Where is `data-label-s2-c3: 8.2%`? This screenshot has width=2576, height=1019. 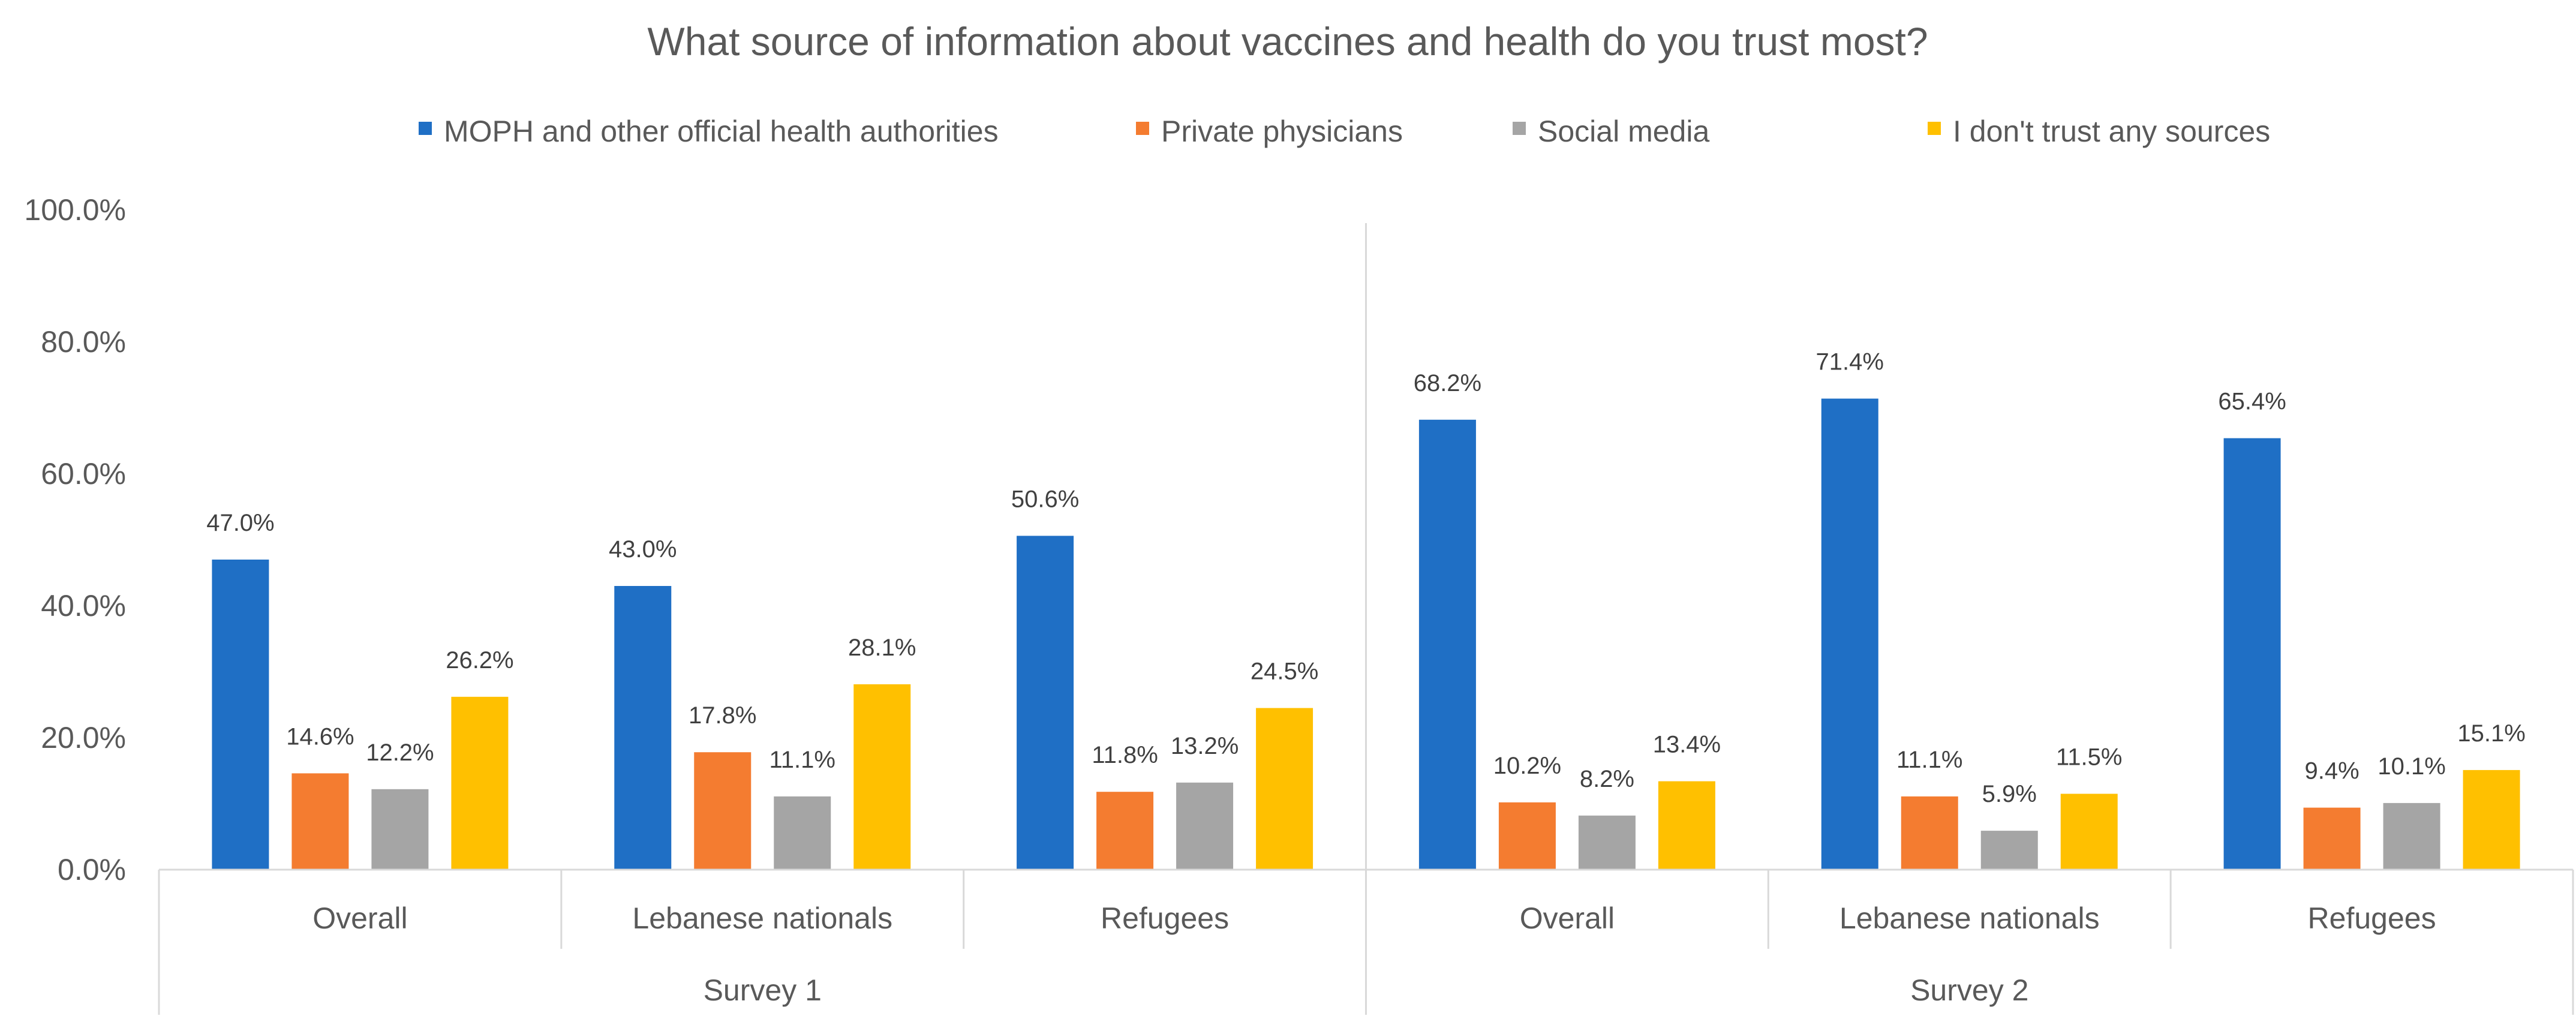
data-label-s2-c3: 8.2% is located at coordinates (1607, 779).